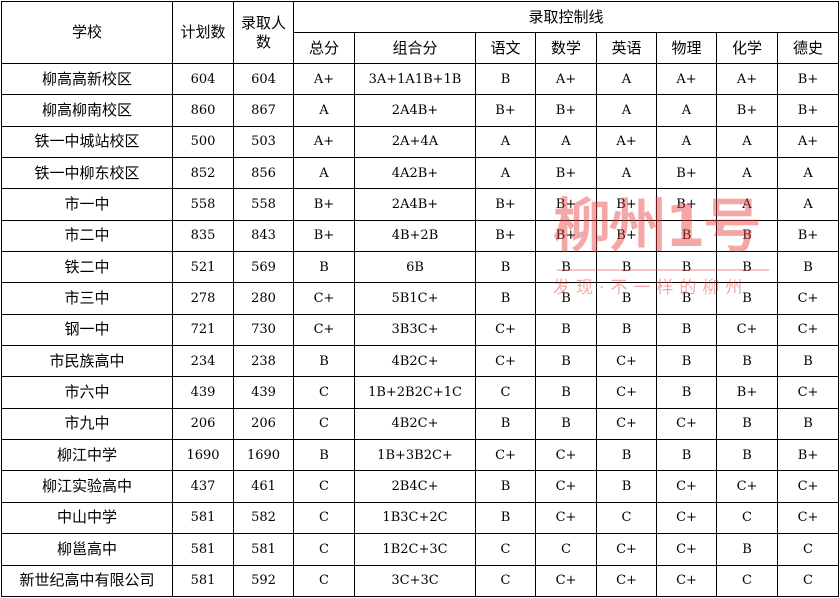 Image resolution: width=840 pixels, height=598 pixels. What do you see at coordinates (324, 48) in the screenshot?
I see `header-subject: 总分` at bounding box center [324, 48].